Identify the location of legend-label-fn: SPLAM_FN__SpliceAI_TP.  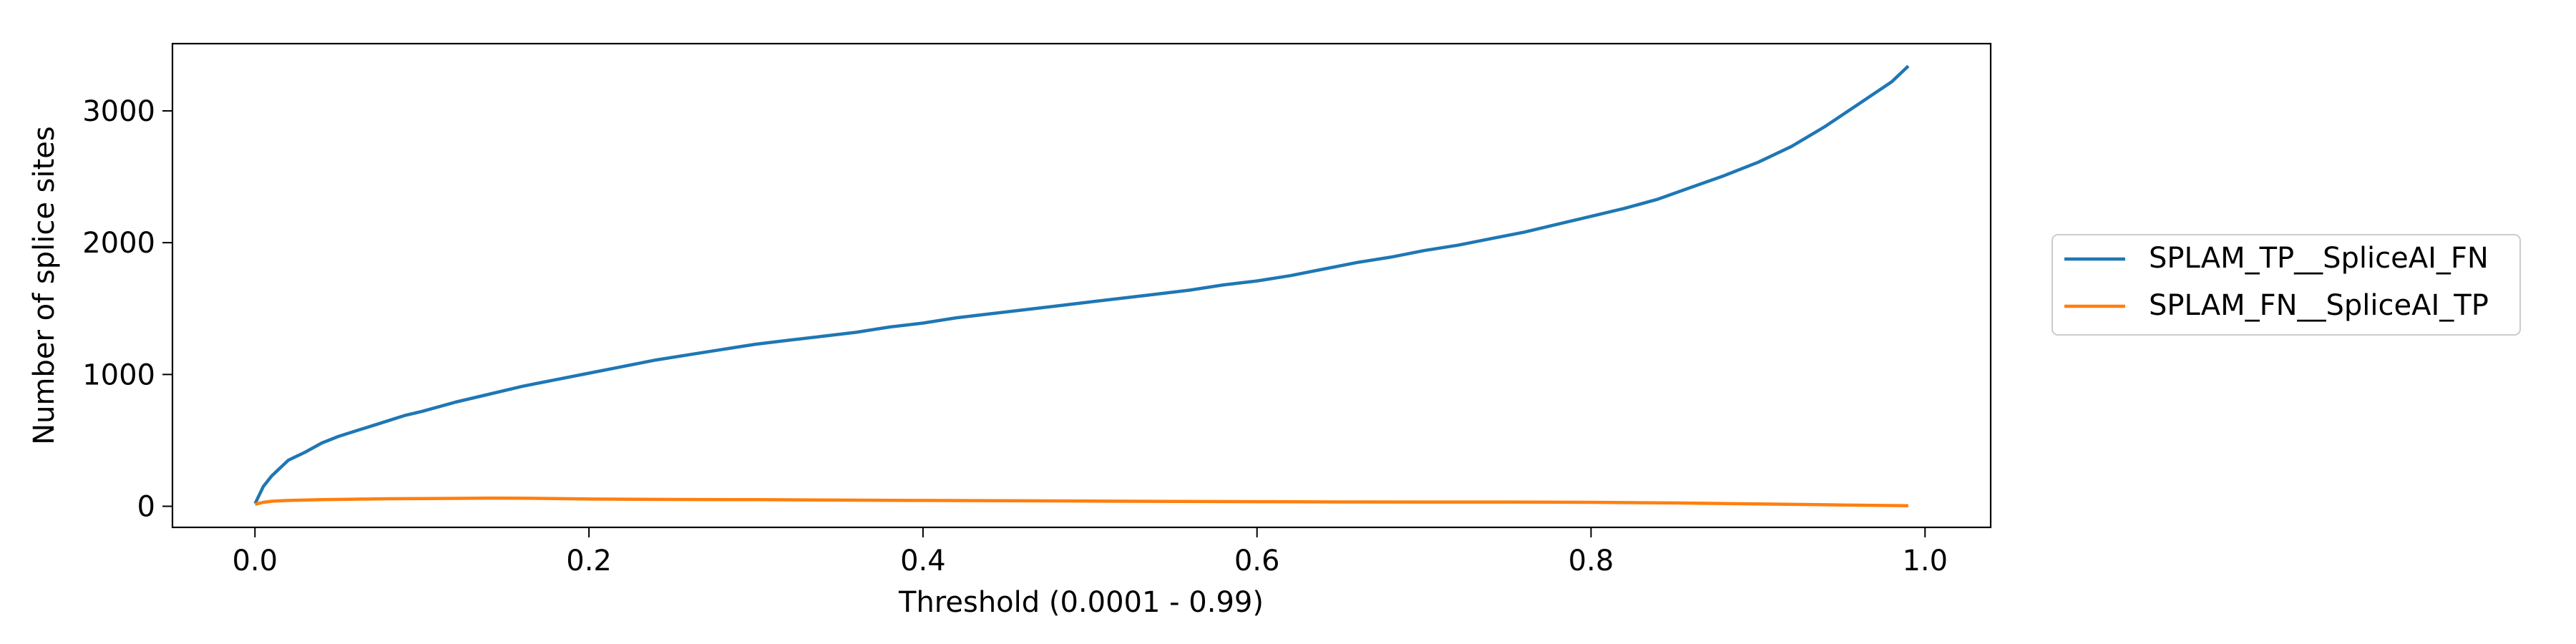
(2319, 305).